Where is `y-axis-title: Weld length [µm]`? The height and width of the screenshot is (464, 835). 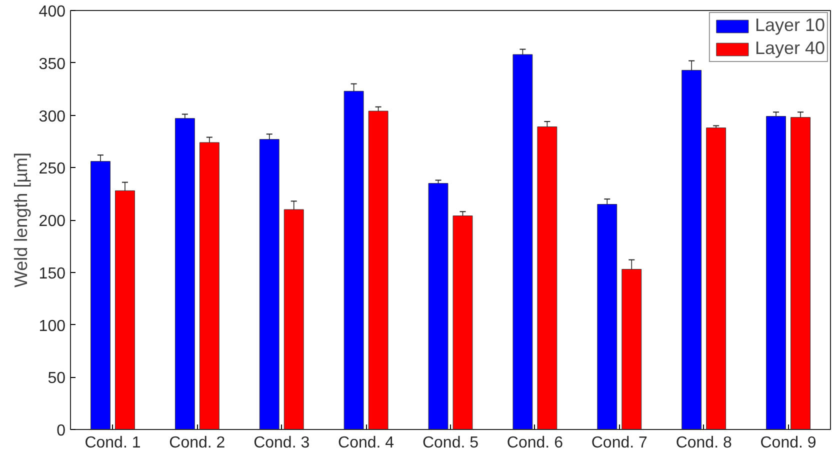
y-axis-title: Weld length [µm] is located at coordinates (20, 220).